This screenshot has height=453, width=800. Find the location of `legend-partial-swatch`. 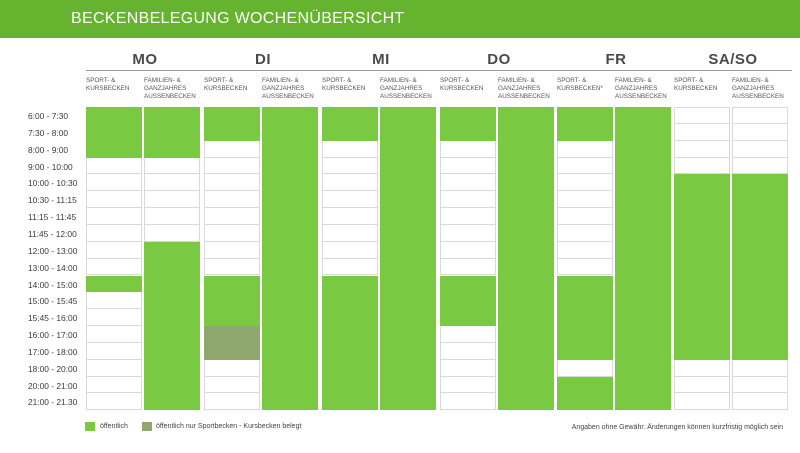

legend-partial-swatch is located at coordinates (147, 426).